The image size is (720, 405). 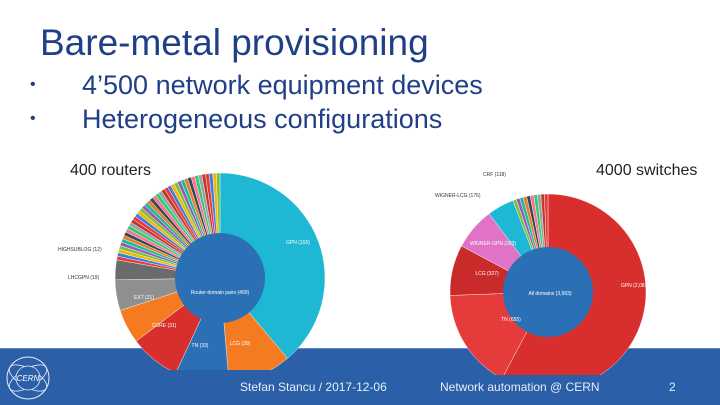 I want to click on footer-topic: Network automation @ CERN, so click(x=520, y=387).